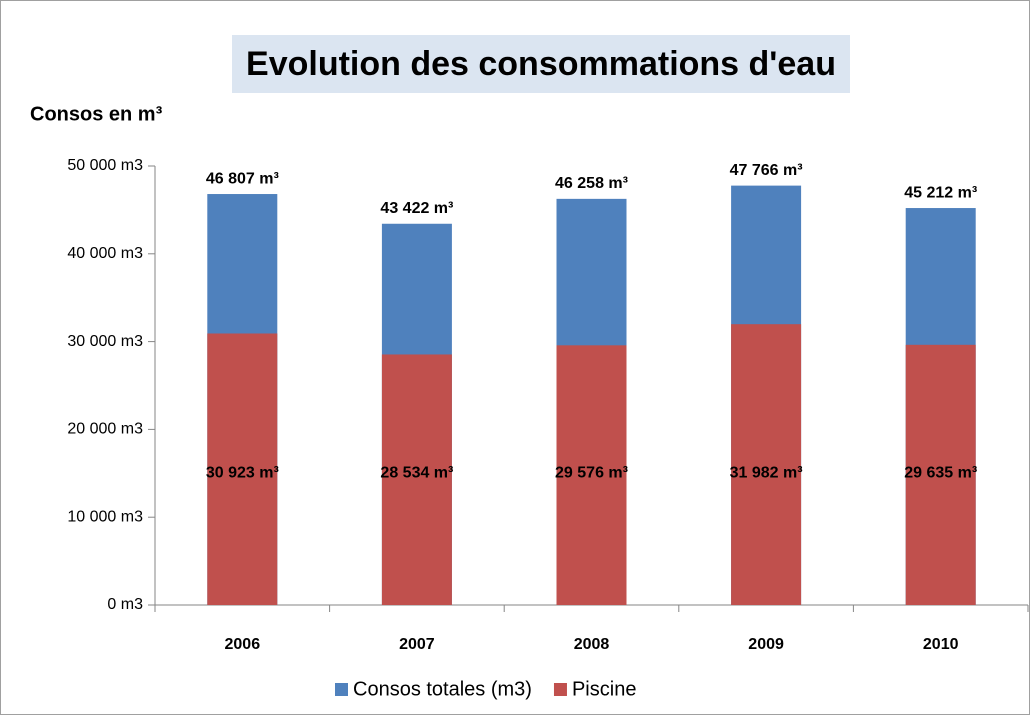 The width and height of the screenshot is (1030, 715). I want to click on x-tick-label: 2010, so click(941, 644).